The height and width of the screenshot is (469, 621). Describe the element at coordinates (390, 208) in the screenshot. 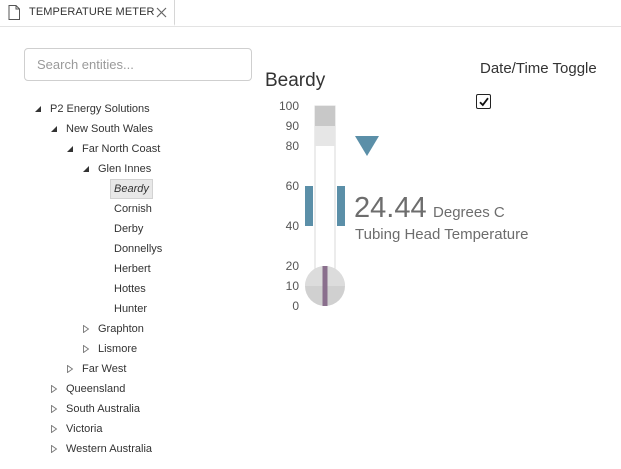

I see `gauge-value: 24.44` at that location.